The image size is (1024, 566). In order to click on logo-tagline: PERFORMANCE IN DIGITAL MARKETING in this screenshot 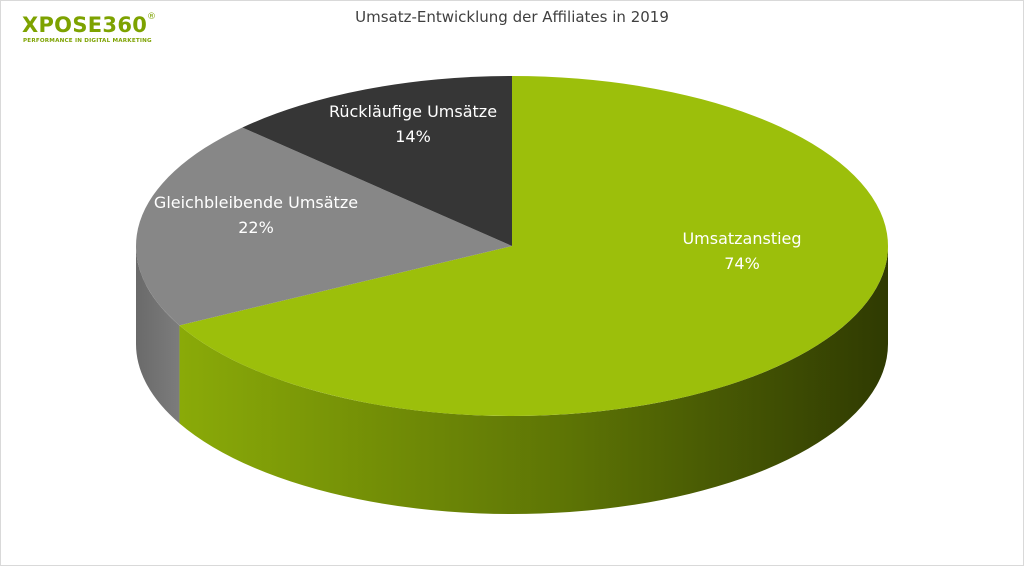, I will do `click(87, 41)`.